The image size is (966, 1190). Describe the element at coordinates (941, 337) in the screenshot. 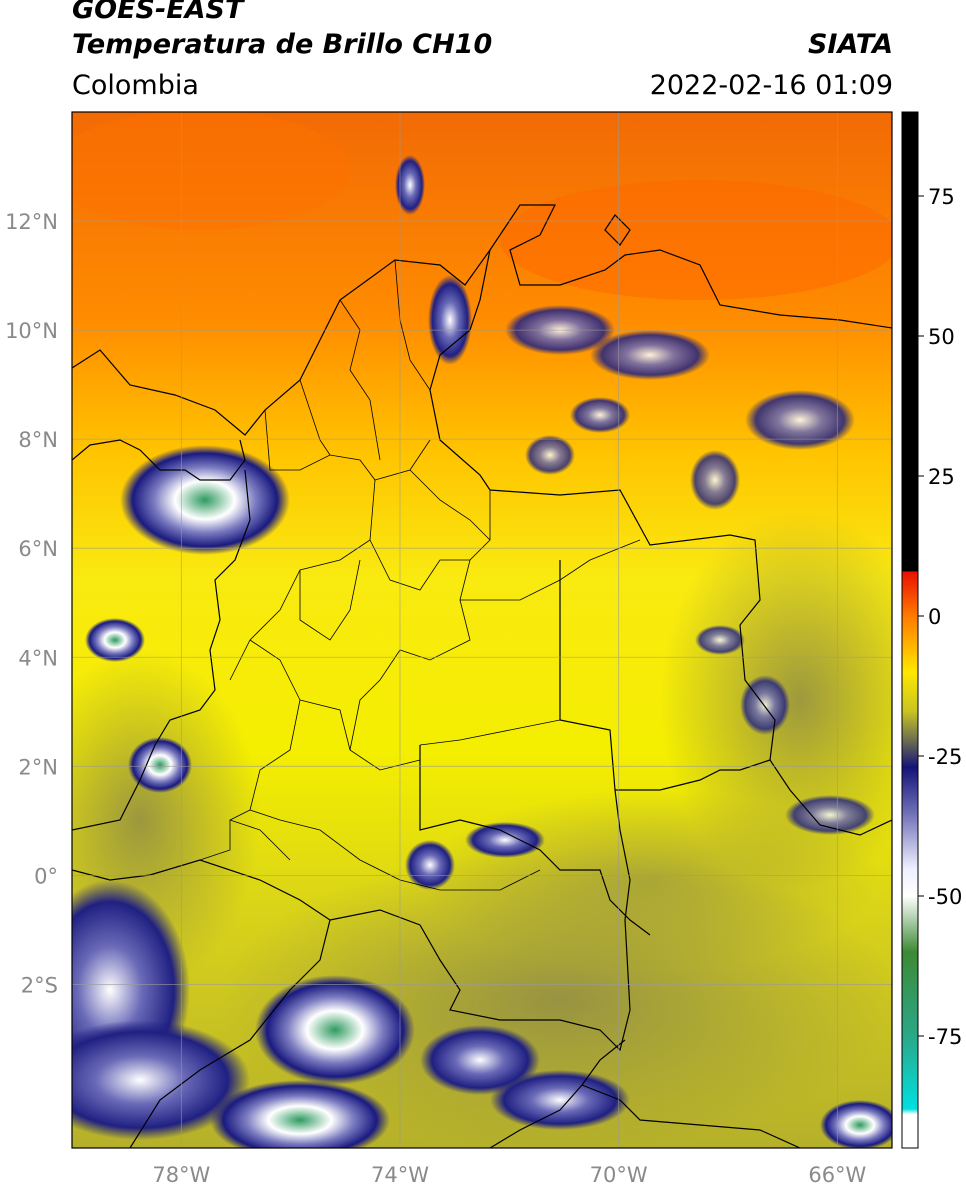

I see `colorbar-tick-label: 50` at that location.